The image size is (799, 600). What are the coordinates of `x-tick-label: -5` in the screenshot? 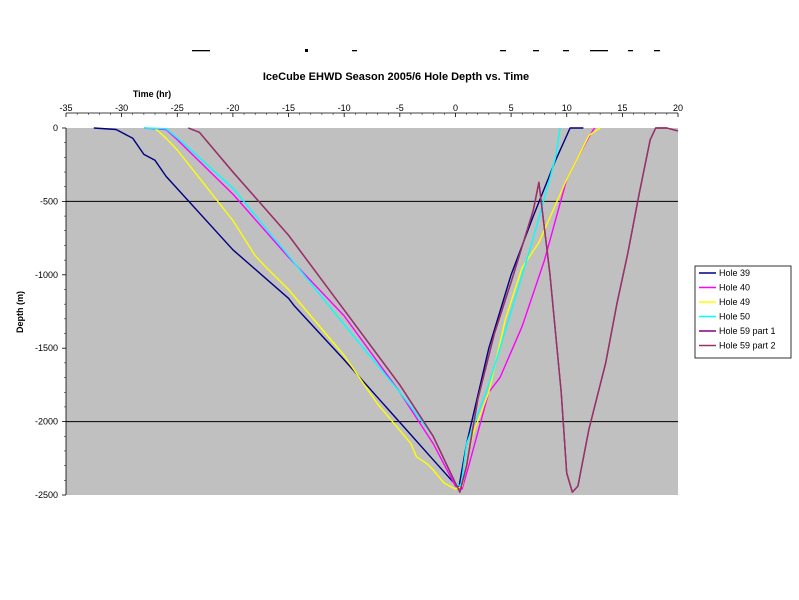 It's located at (400, 108).